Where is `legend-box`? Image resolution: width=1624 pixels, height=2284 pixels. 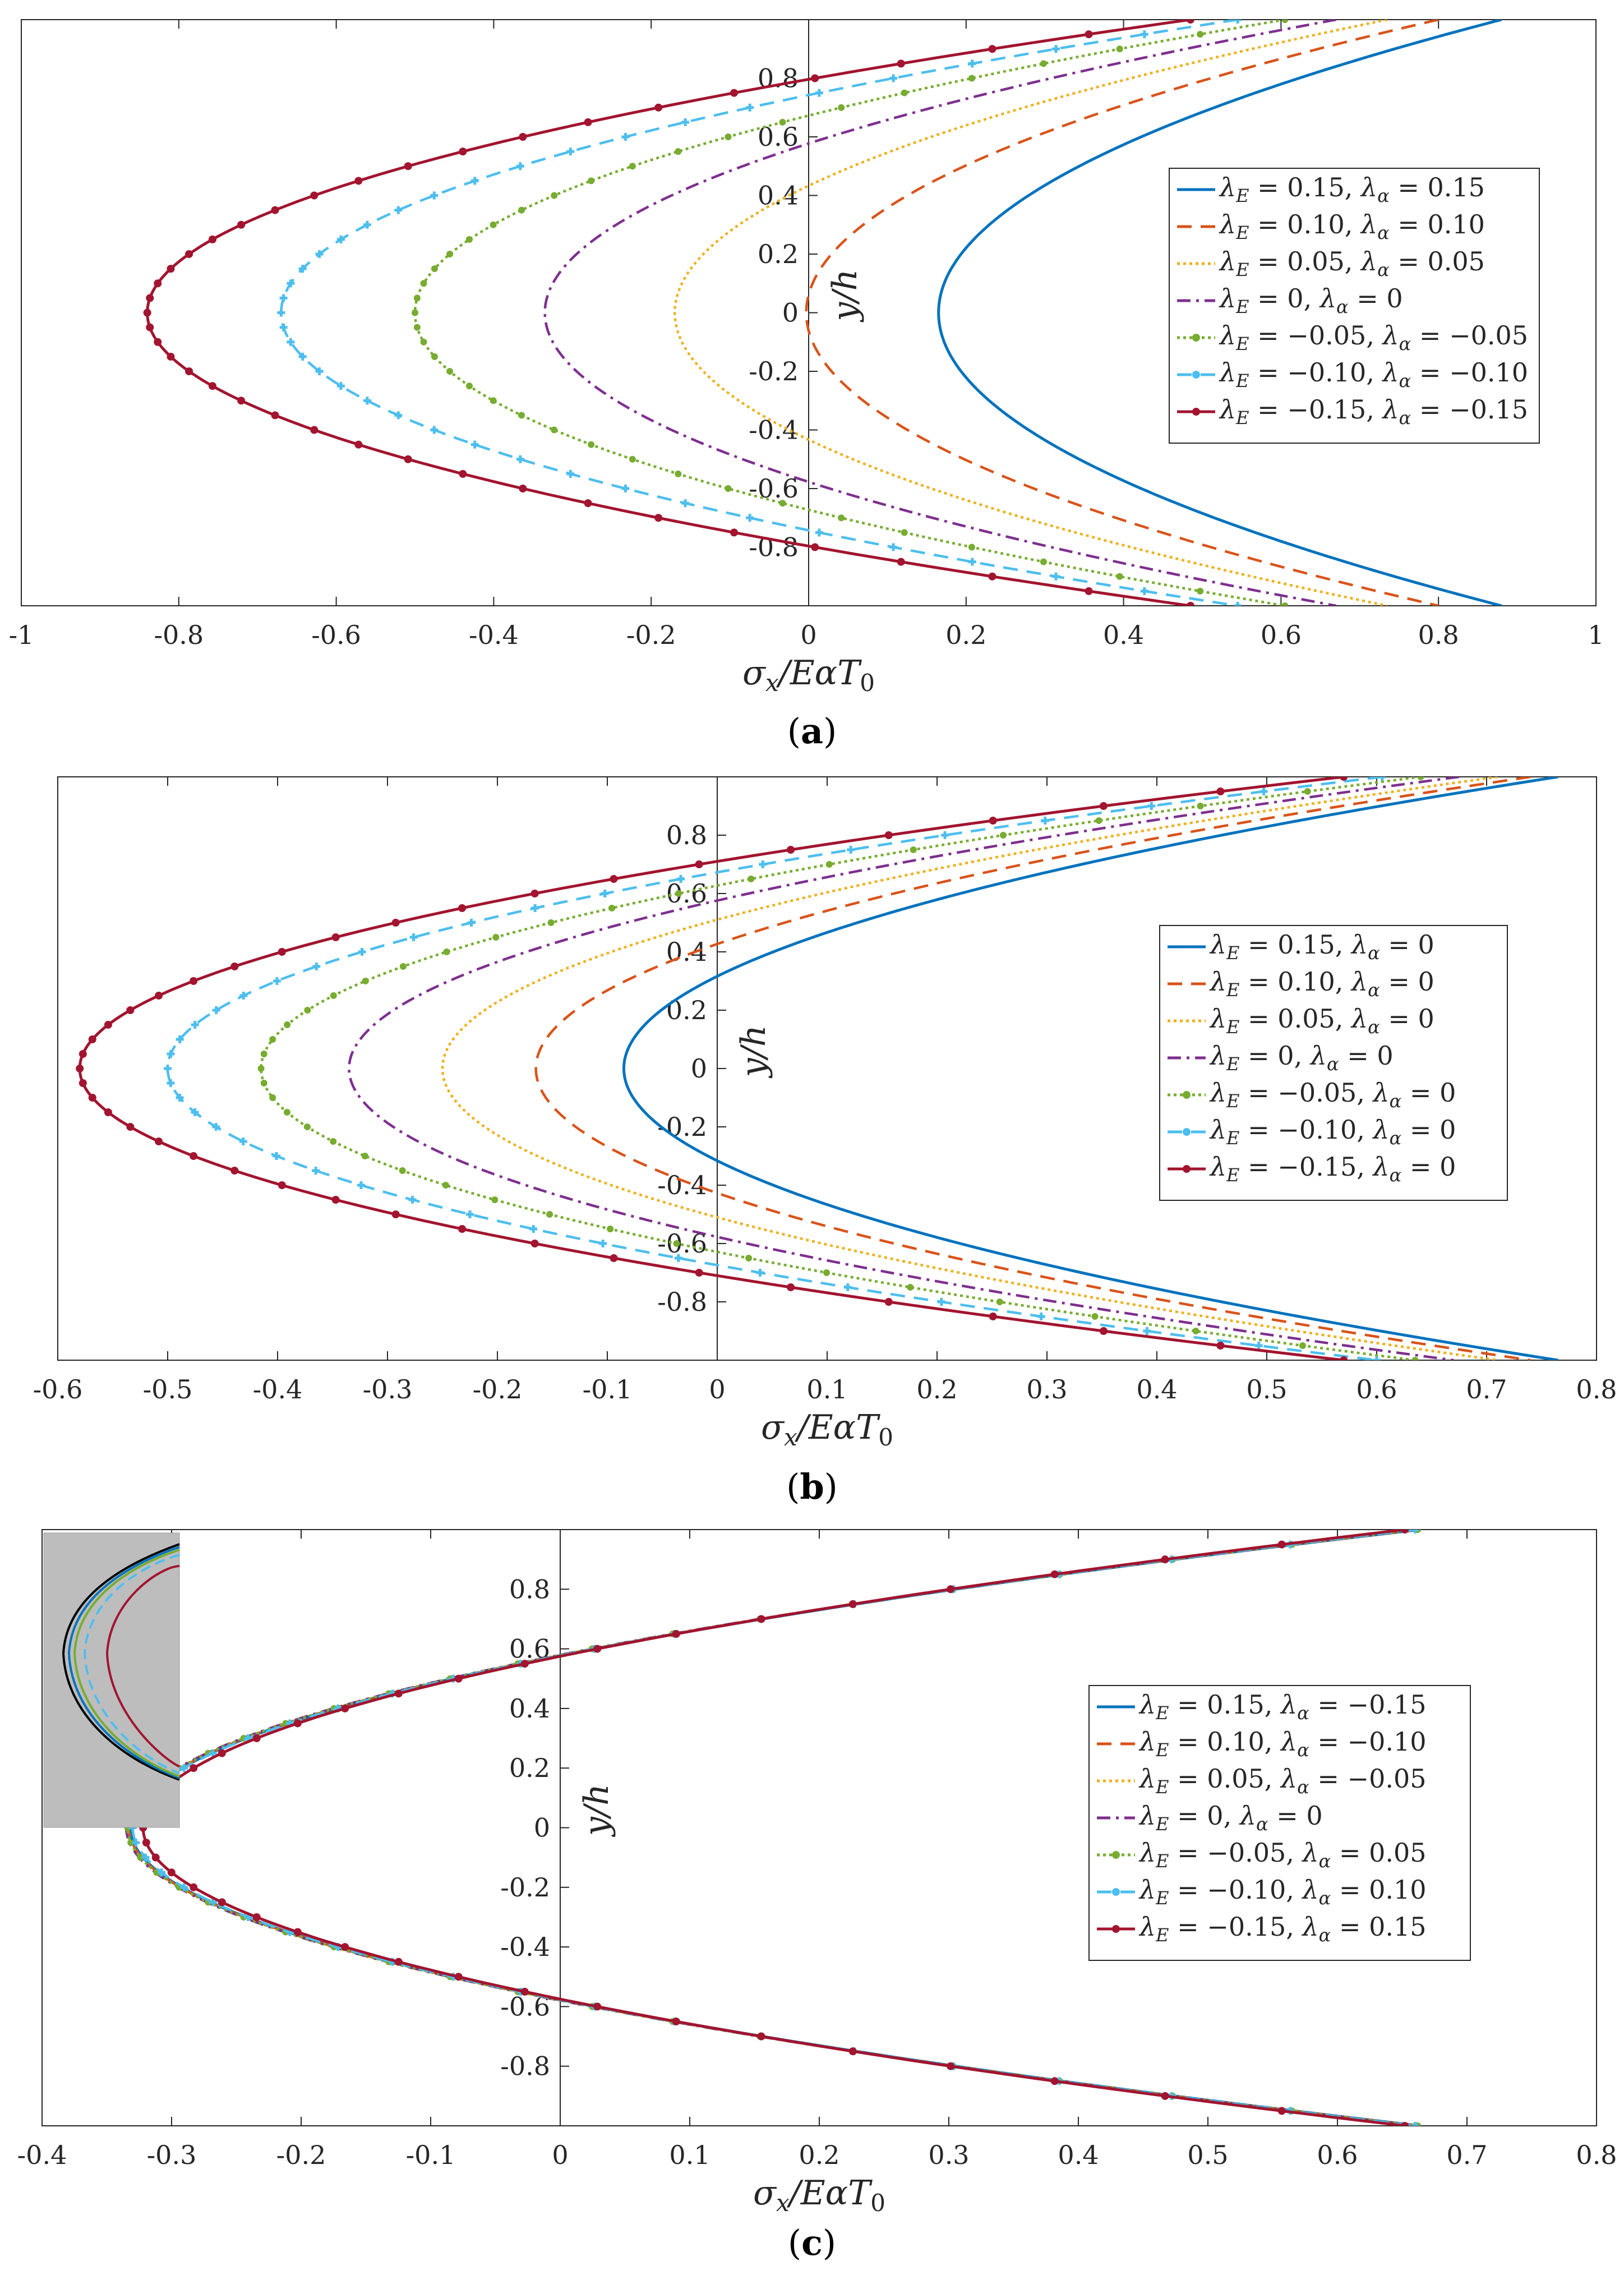
legend-box is located at coordinates (1333, 1063).